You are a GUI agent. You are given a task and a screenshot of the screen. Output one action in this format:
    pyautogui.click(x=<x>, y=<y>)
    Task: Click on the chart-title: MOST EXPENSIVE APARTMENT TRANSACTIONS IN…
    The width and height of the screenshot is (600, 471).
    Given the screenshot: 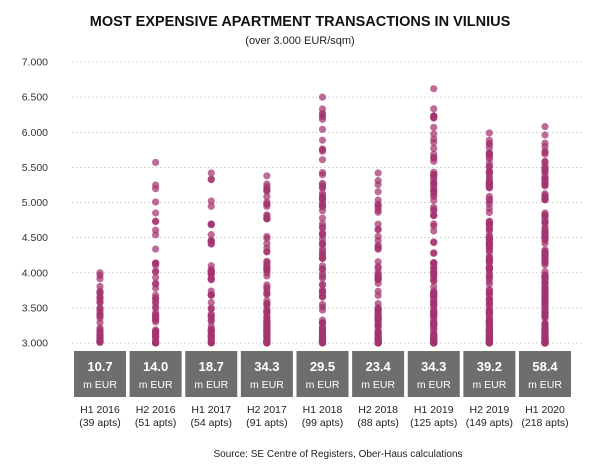 What is the action you would take?
    pyautogui.click(x=300, y=22)
    